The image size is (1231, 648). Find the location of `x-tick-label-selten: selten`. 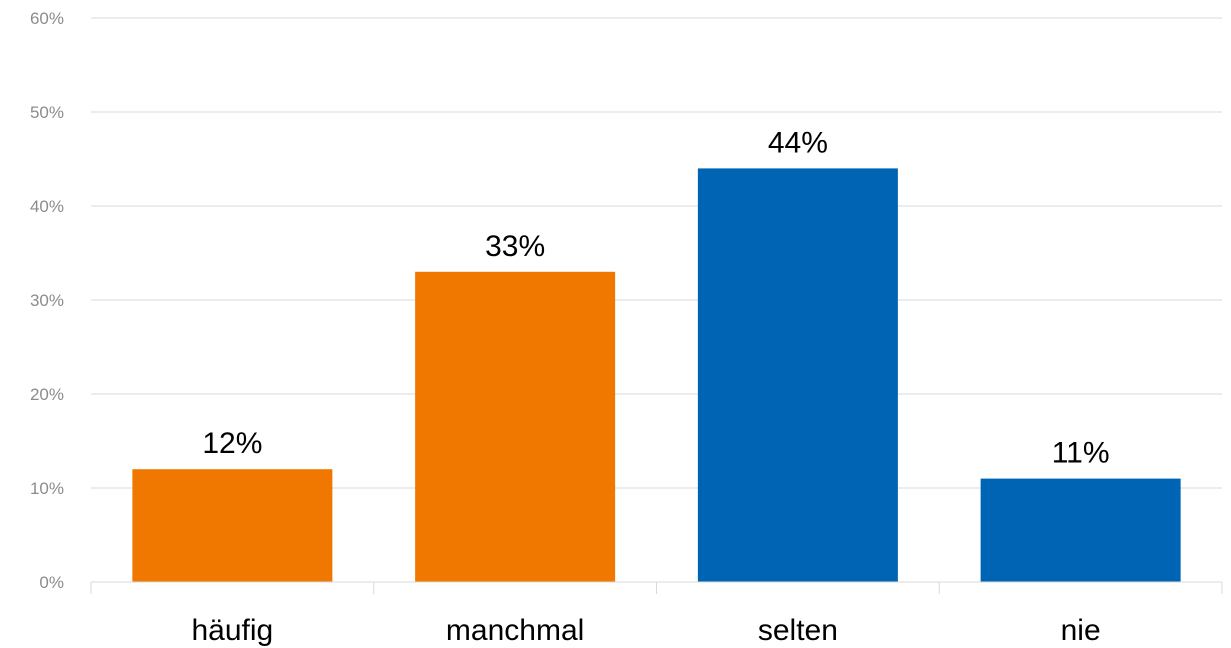

x-tick-label-selten: selten is located at coordinates (798, 630).